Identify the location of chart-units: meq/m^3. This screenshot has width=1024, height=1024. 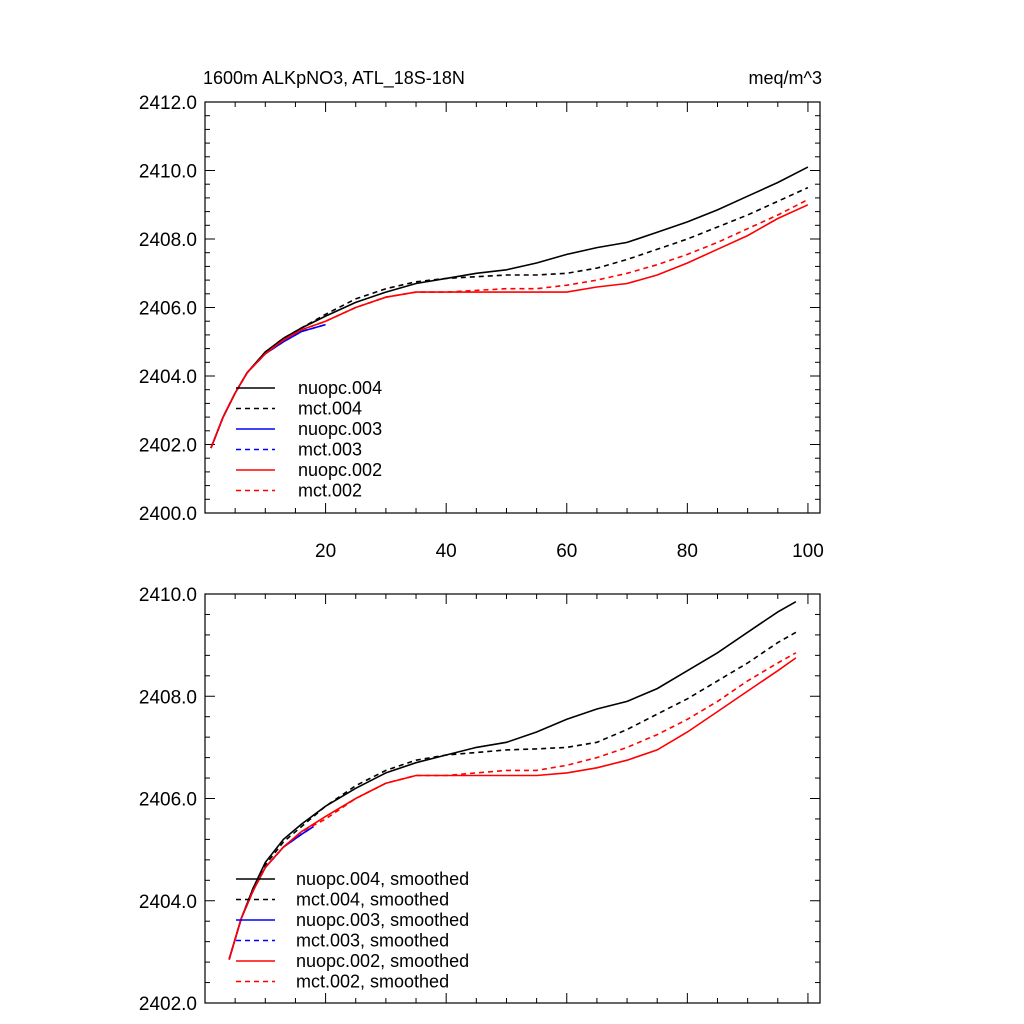
(785, 78).